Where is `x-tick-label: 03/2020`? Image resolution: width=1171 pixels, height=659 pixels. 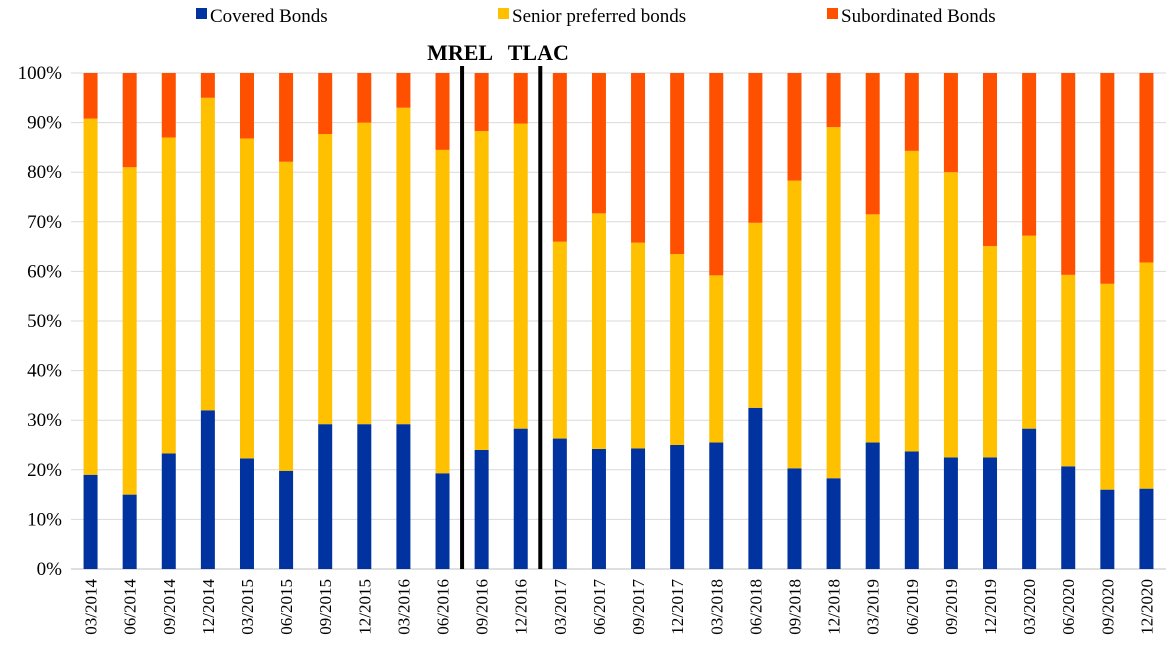
x-tick-label: 03/2020 is located at coordinates (1029, 607).